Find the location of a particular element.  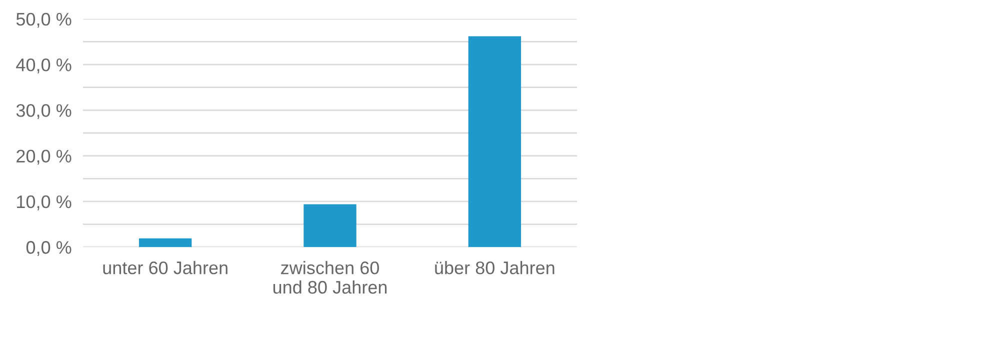

x-tick-label: unter 60 Jahren is located at coordinates (165, 267).